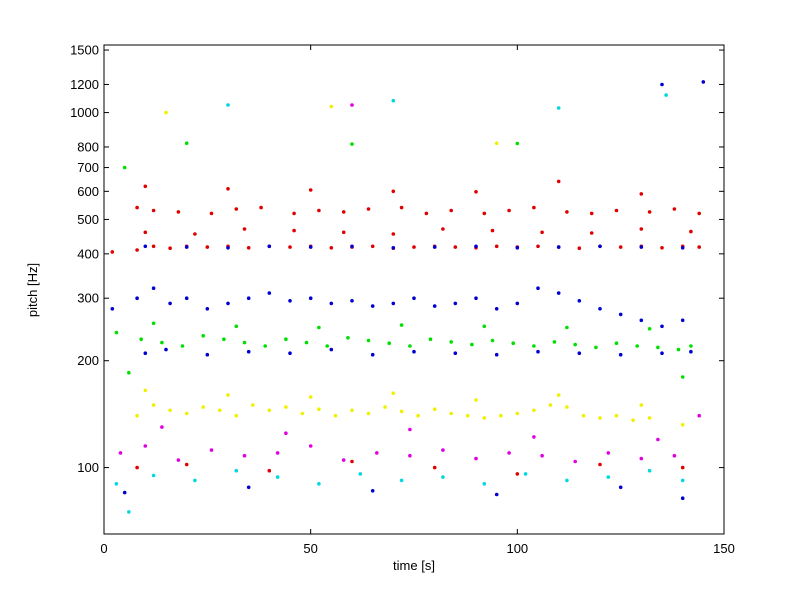 This screenshot has height=600, width=800. Describe the element at coordinates (88, 253) in the screenshot. I see `y-tick-label: 400` at that location.